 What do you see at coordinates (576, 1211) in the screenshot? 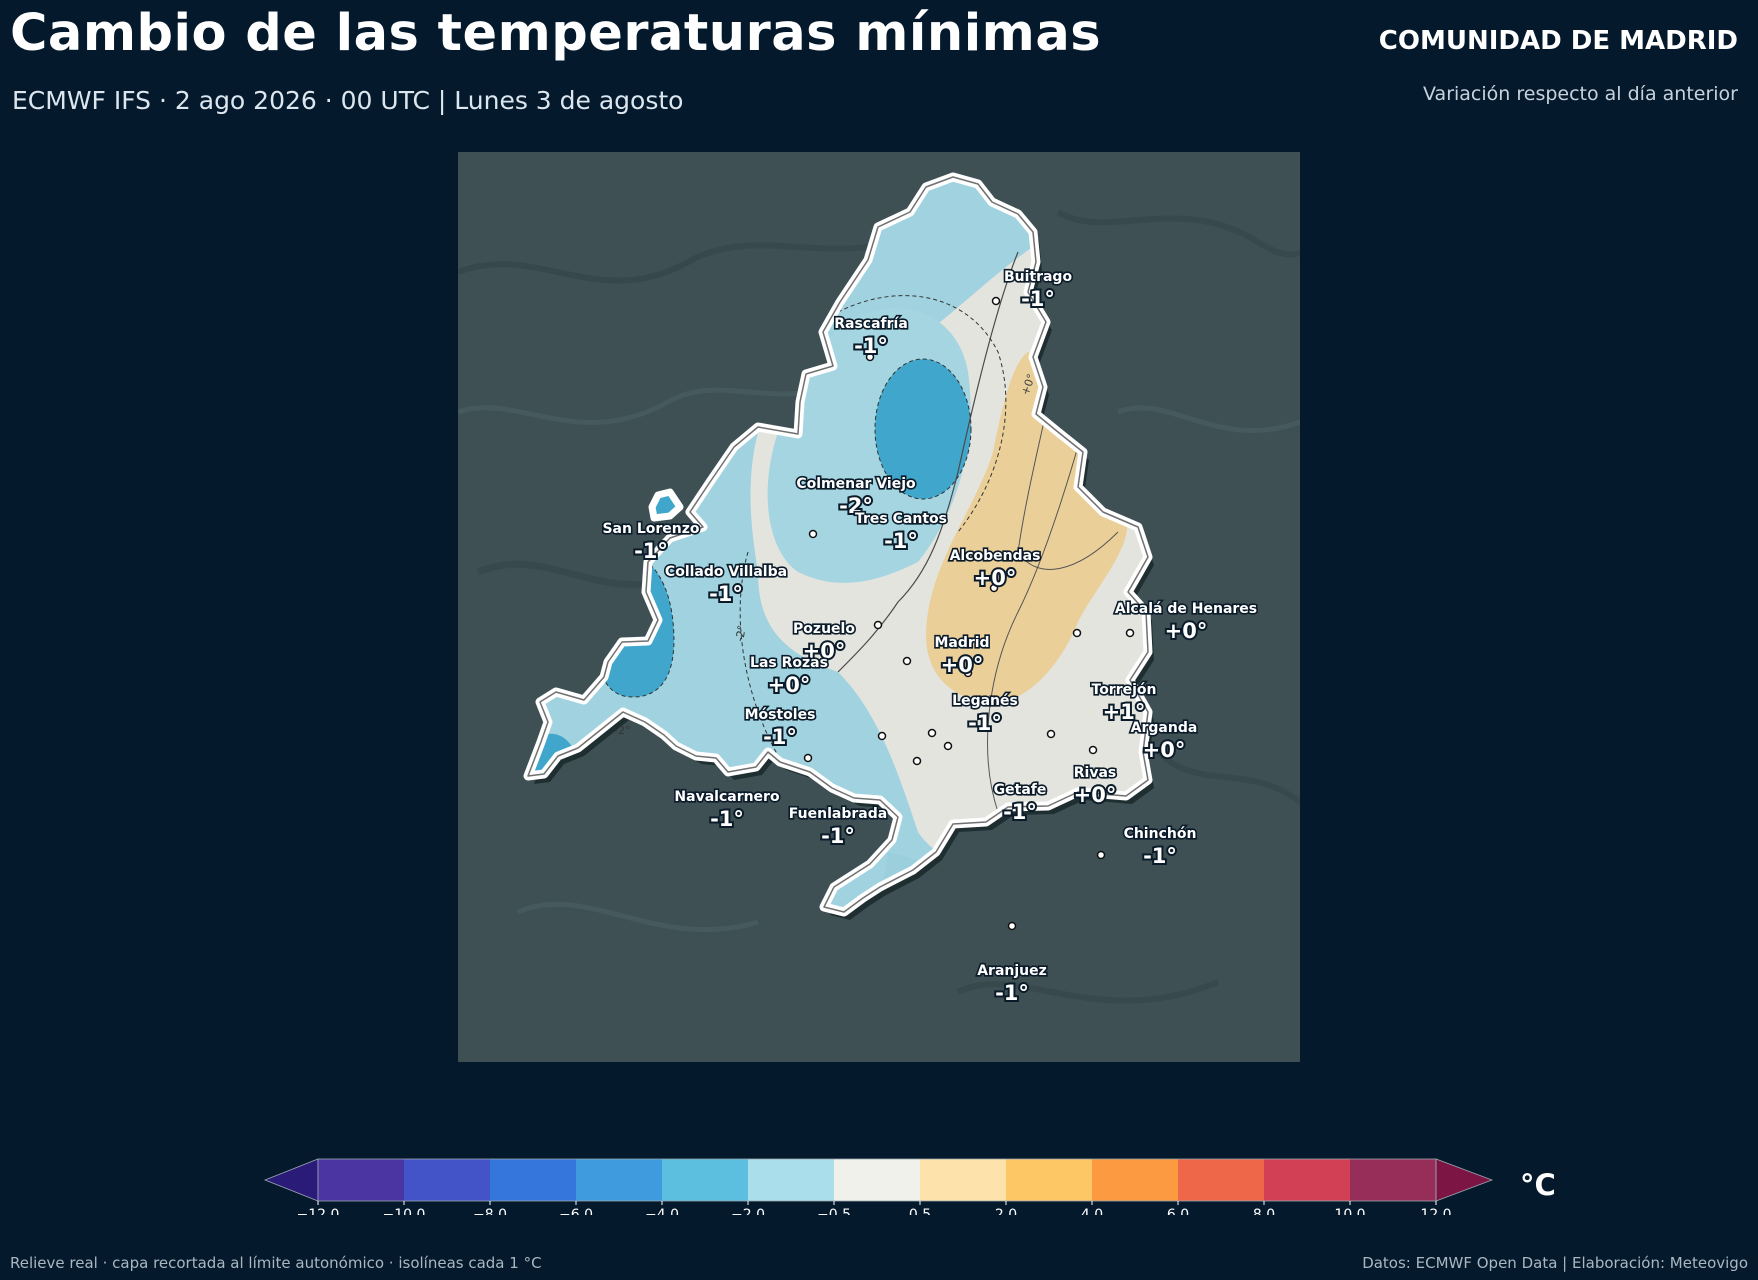
I see `colorbar-tick-label: −6.0` at bounding box center [576, 1211].